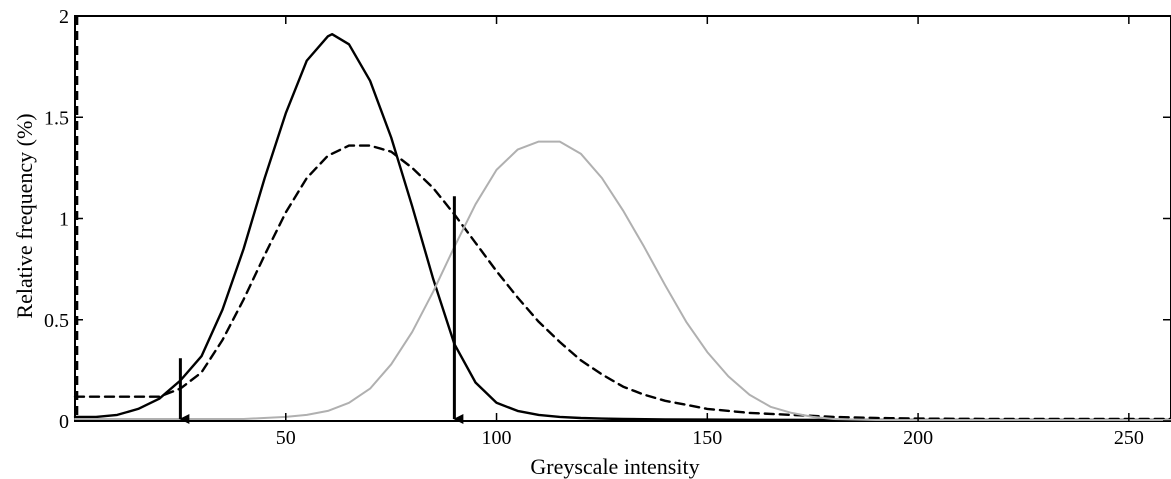 The height and width of the screenshot is (479, 1171). What do you see at coordinates (497, 438) in the screenshot?
I see `x-tick-label-100: 100` at bounding box center [497, 438].